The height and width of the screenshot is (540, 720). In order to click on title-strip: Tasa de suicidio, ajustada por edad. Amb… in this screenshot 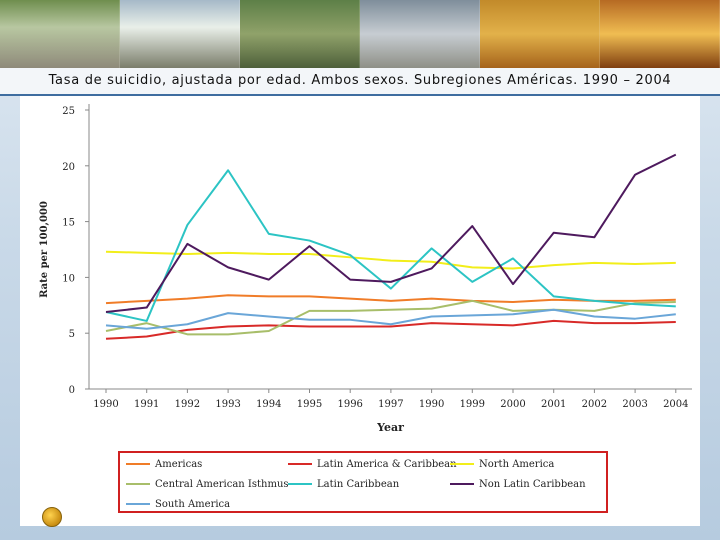, I will do `click(360, 82)`.